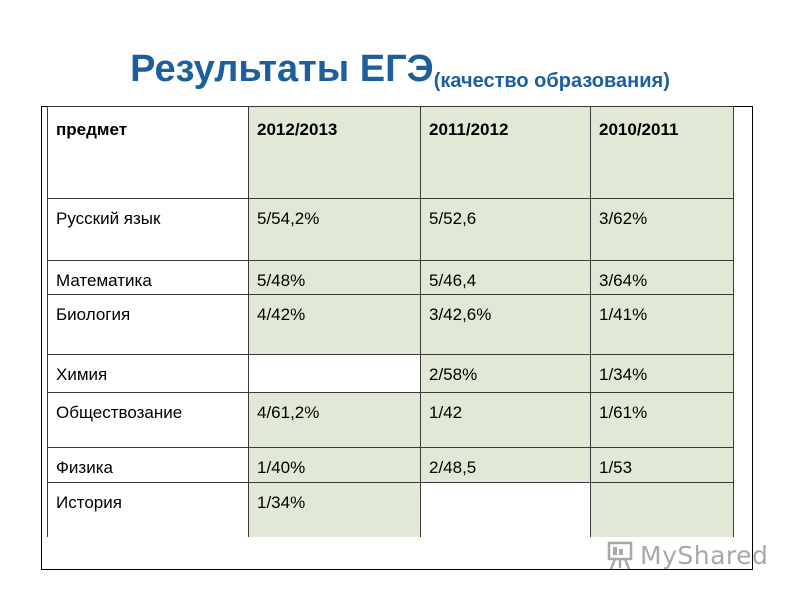 The height and width of the screenshot is (600, 800). Describe the element at coordinates (148, 373) in the screenshot. I see `subject-cell: Химия` at that location.